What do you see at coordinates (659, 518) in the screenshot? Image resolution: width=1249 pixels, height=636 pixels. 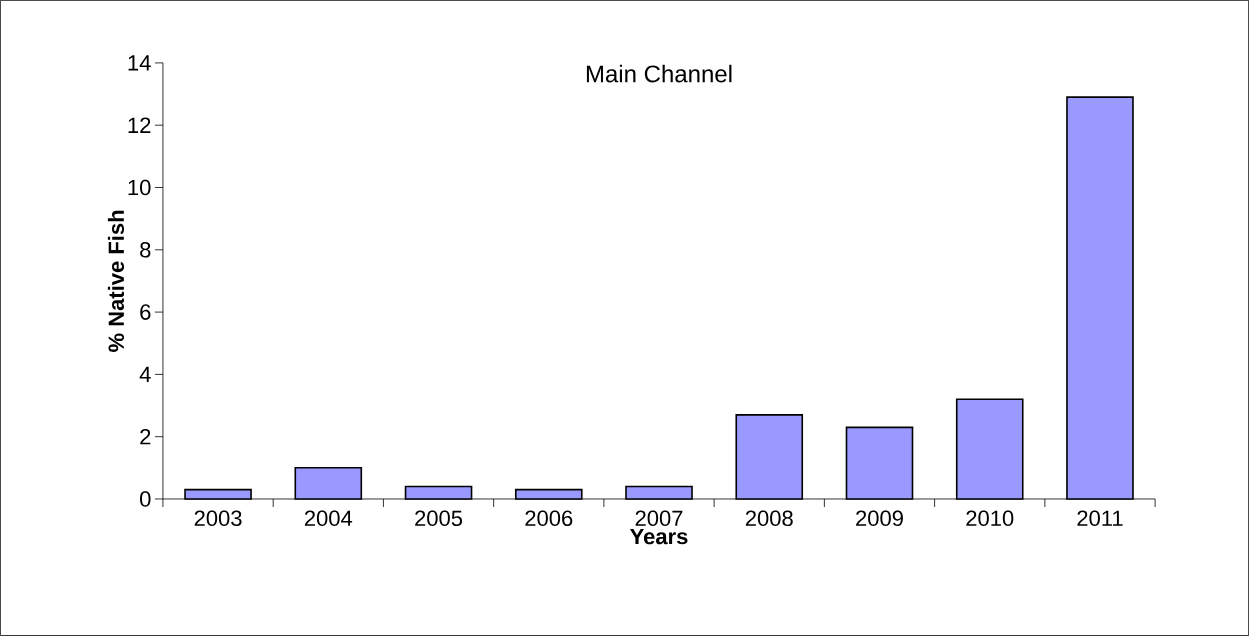 I see `x-tick-label: 2007` at bounding box center [659, 518].